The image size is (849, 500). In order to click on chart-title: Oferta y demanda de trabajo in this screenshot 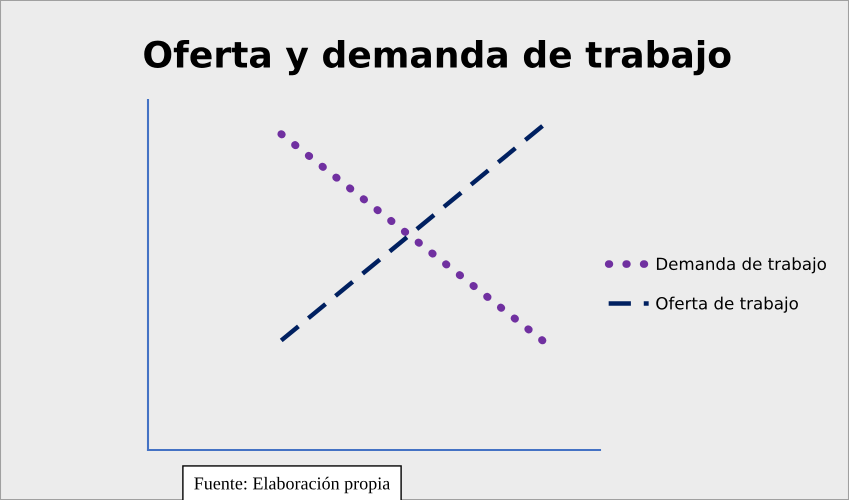, I will do `click(437, 58)`.